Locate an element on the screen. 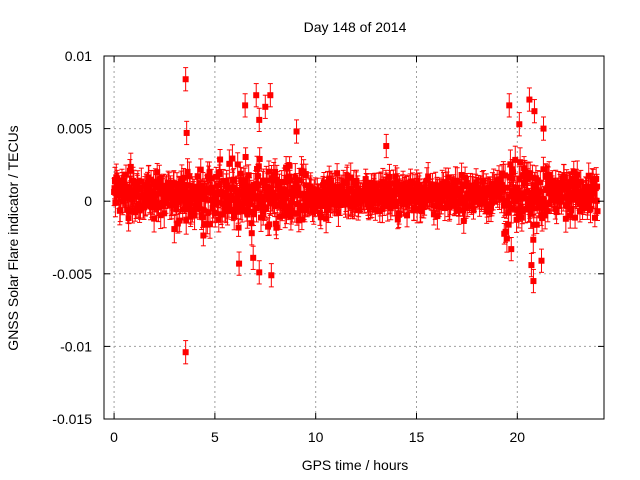 This screenshot has height=480, width=640. y-tick-label: -0.005 is located at coordinates (72, 274).